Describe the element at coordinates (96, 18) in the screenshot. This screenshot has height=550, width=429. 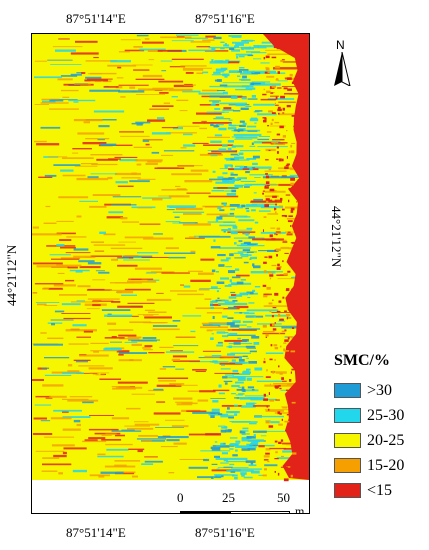
I see `longitude-label-top-left: 87°51'14"E` at that location.